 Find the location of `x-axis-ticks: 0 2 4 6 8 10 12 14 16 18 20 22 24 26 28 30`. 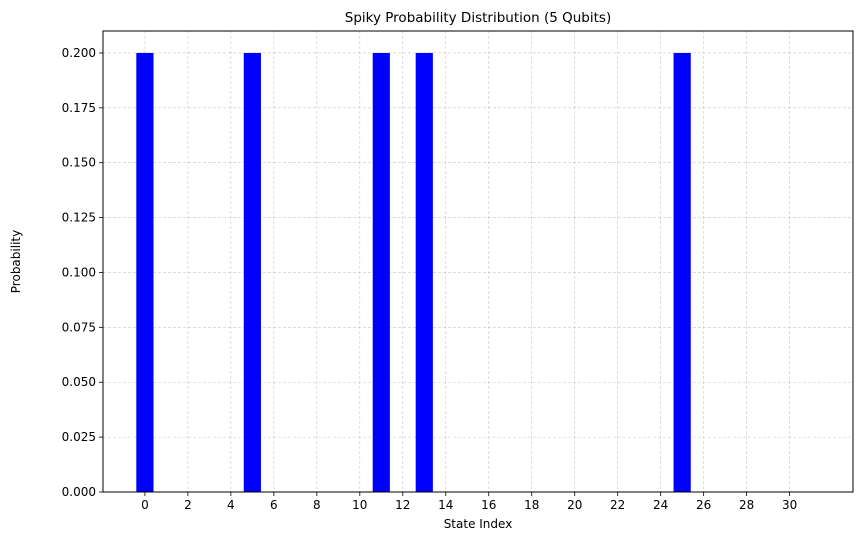

x-axis-ticks: 0 2 4 6 8 10 12 14 16 18 20 22 24 26 28 30 is located at coordinates (469, 502).